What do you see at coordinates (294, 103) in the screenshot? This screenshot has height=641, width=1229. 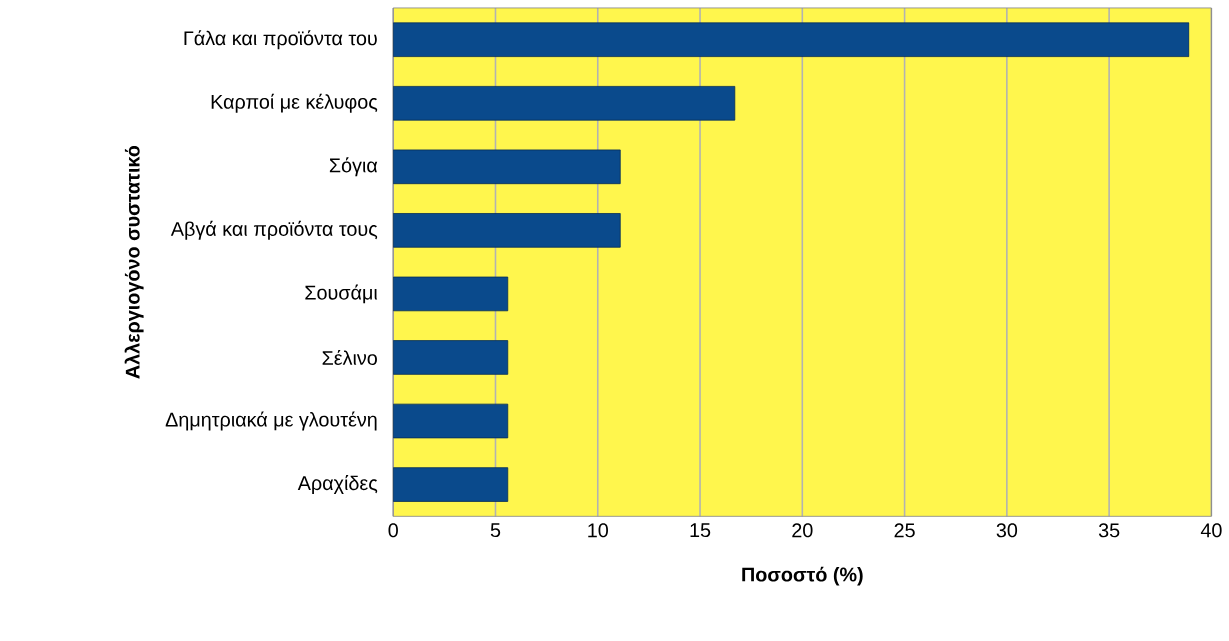 I see `y-tick-label: Καρποί με κέλυφος` at bounding box center [294, 103].